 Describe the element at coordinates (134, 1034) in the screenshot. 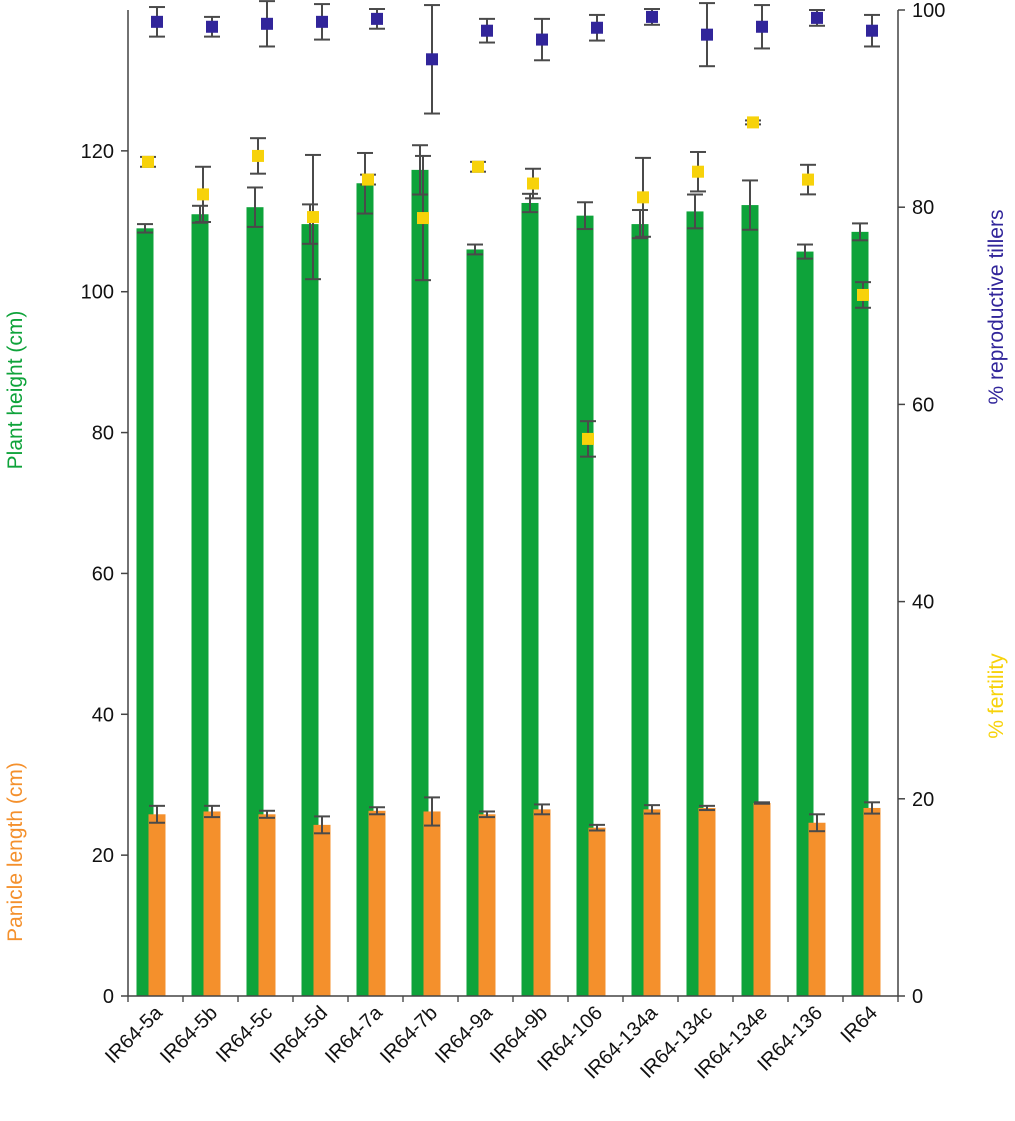

I see `x-tick-label: IR64-5a` at that location.